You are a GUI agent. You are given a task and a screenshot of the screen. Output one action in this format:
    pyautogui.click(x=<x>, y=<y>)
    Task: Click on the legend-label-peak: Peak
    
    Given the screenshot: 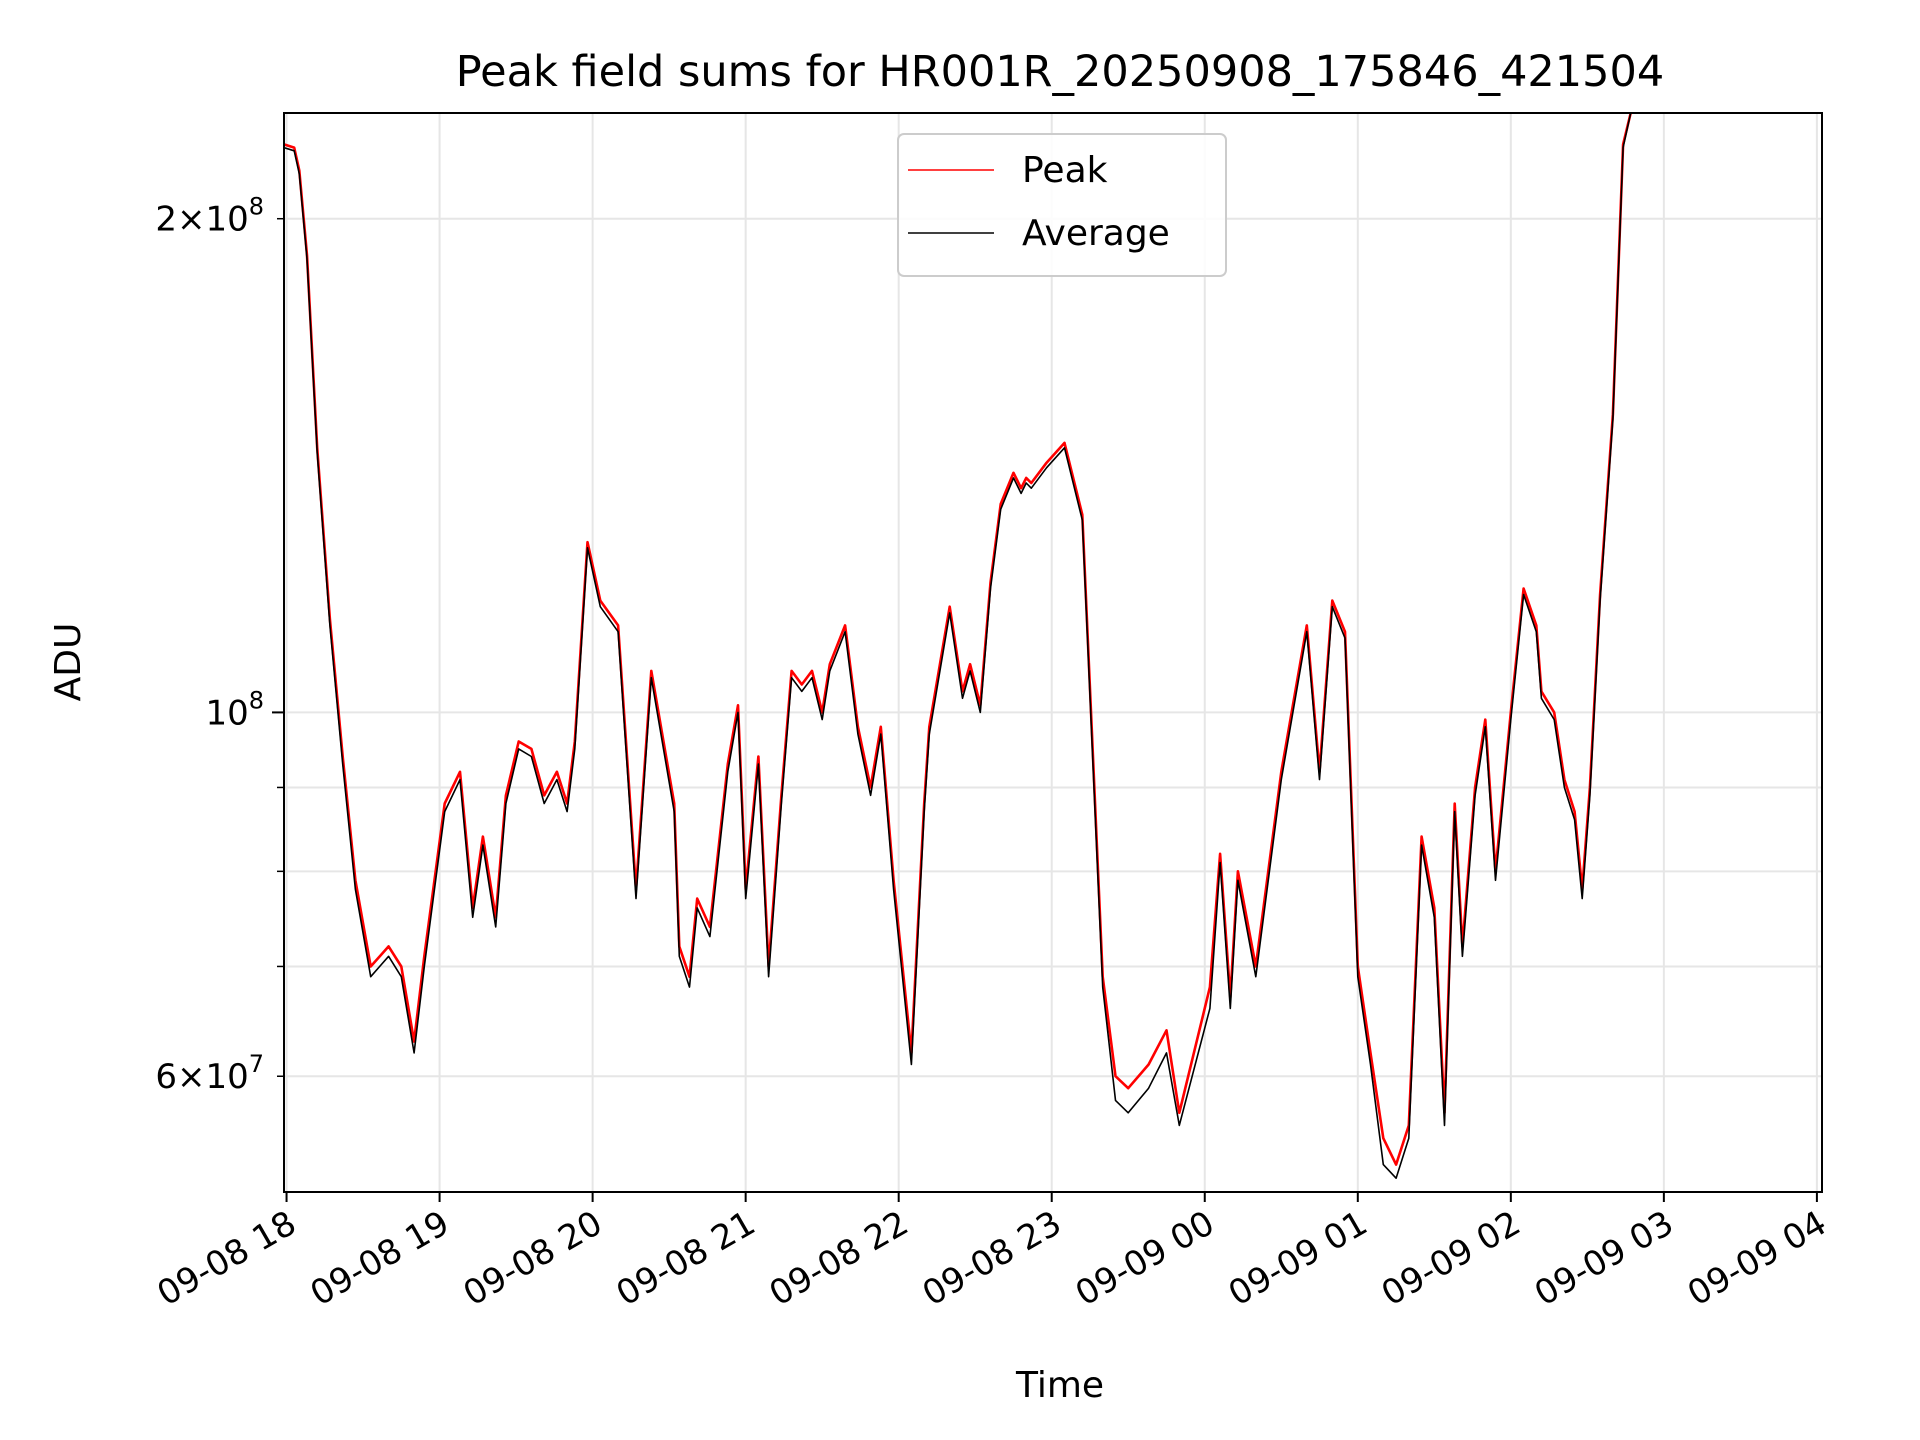 What is the action you would take?
    pyautogui.click(x=1065, y=170)
    